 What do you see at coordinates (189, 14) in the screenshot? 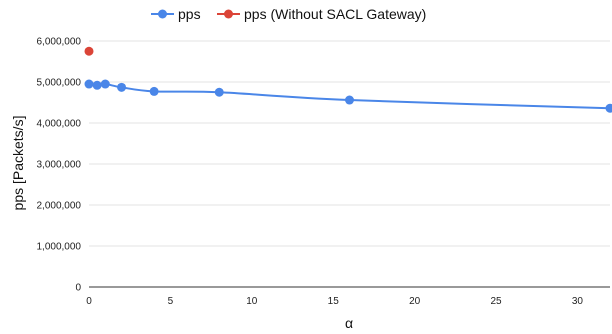
I see `legend-label: pps` at bounding box center [189, 14].